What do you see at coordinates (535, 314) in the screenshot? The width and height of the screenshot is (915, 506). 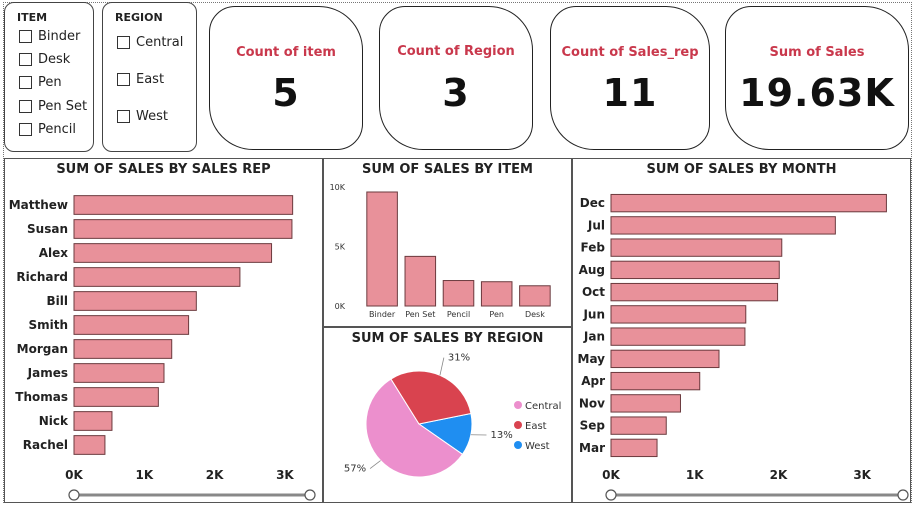 I see `x-category-label: Desk` at bounding box center [535, 314].